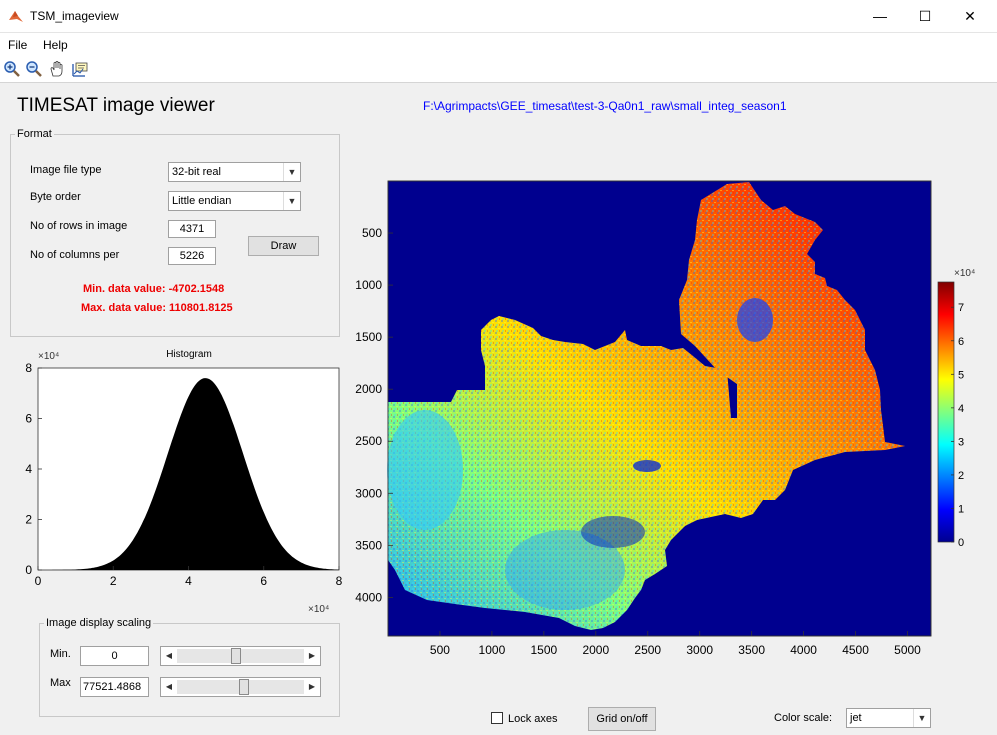 Image resolution: width=997 pixels, height=735 pixels. What do you see at coordinates (647, 466) in the screenshot?
I see `raster-lake-center` at bounding box center [647, 466].